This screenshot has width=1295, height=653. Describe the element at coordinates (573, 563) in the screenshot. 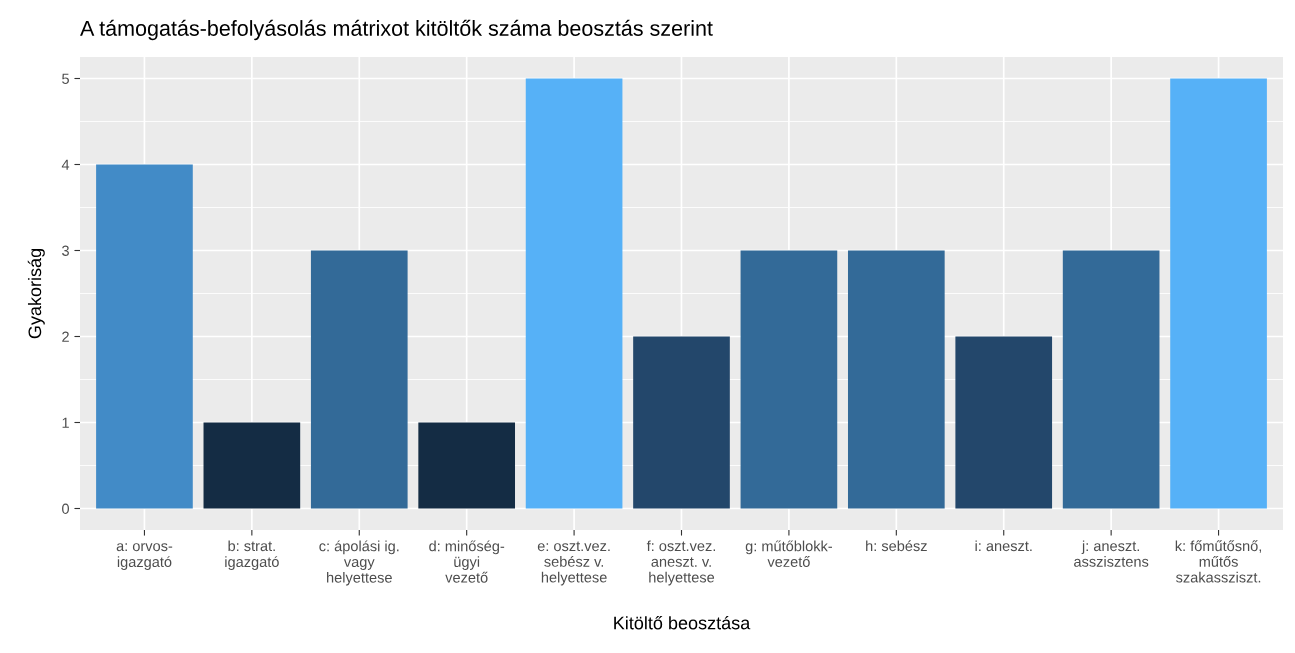

I see `x-tick-label: e: oszt.vez. sebész v. helyettese` at that location.